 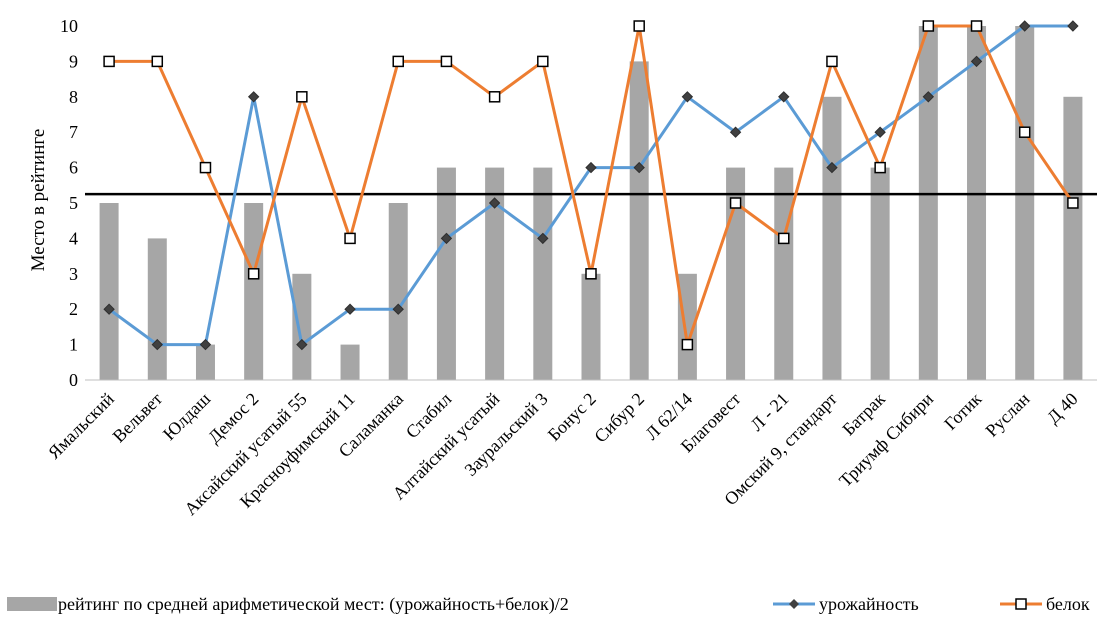 What do you see at coordinates (81, 425) in the screenshot?
I see `x-tick-label: Ямальский` at bounding box center [81, 425].